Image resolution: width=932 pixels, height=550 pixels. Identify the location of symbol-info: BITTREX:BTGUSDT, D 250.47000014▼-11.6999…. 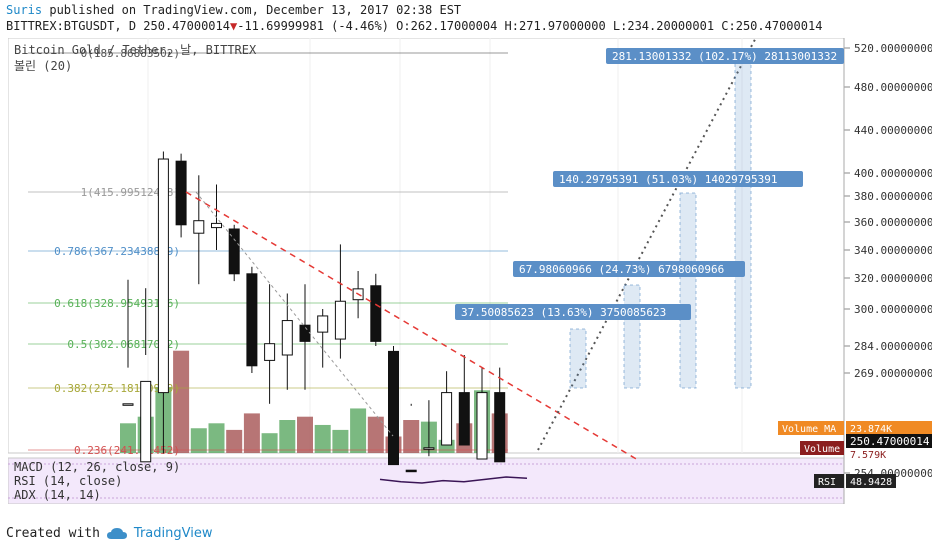
(414, 26).